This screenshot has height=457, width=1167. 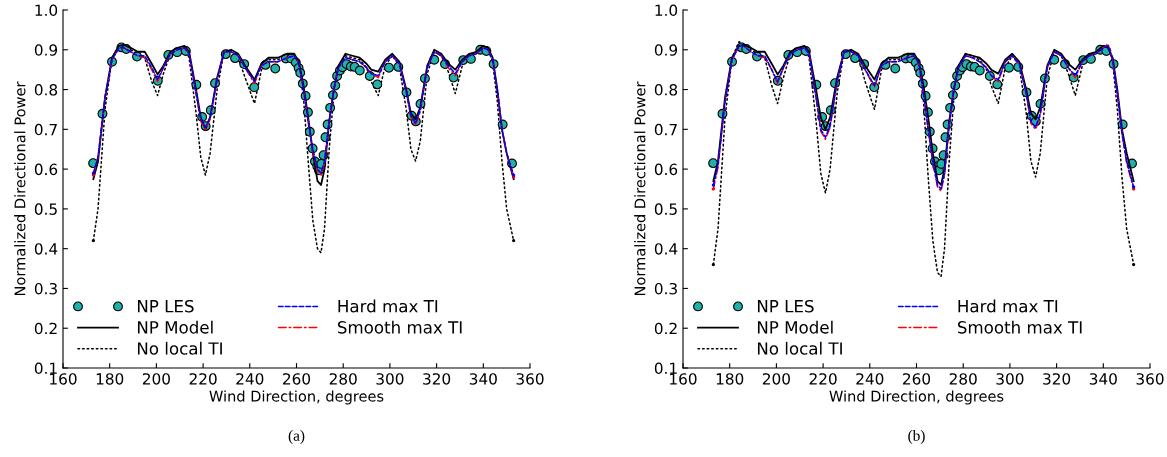 What do you see at coordinates (296, 437) in the screenshot?
I see `text: (a)` at bounding box center [296, 437].